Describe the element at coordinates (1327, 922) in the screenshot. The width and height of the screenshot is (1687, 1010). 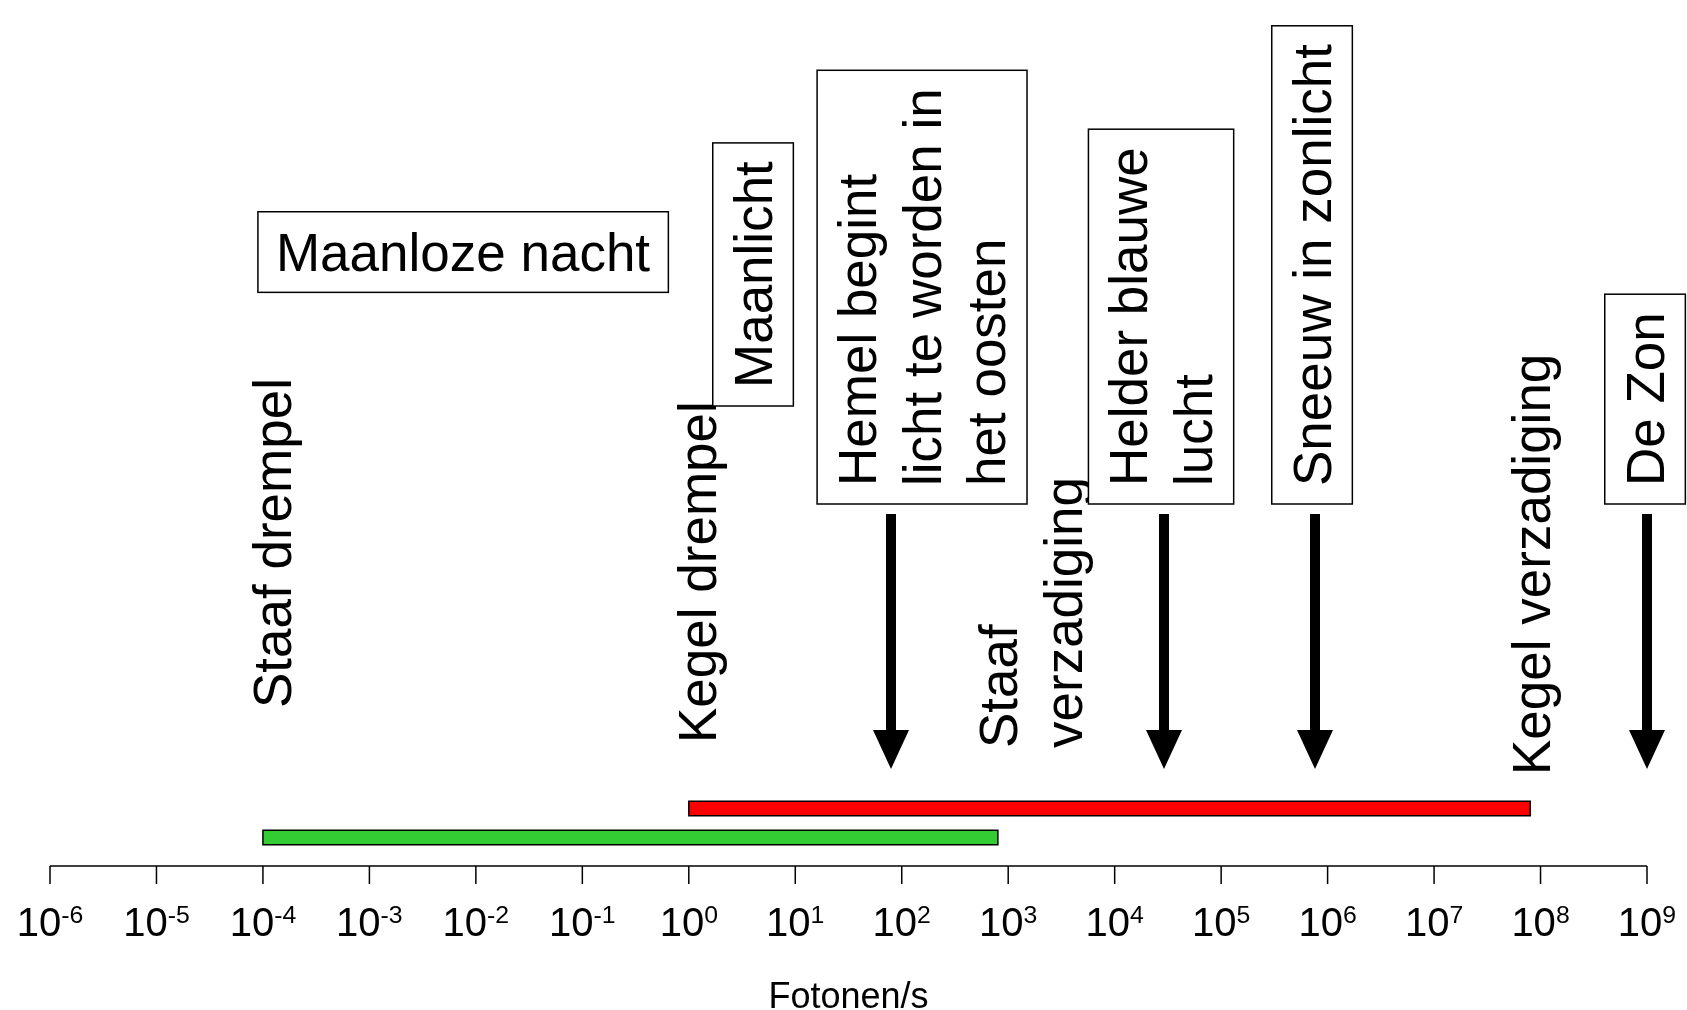
I see `x-tick-label: 10$^{6}$` at that location.